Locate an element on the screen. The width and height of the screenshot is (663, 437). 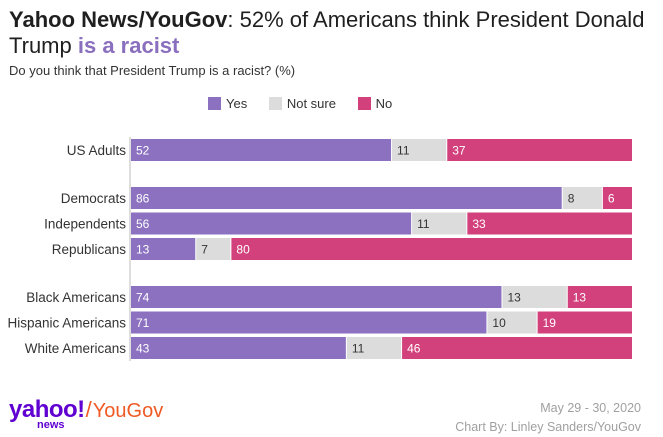
legend: Yes Not sure No is located at coordinates (309, 104).